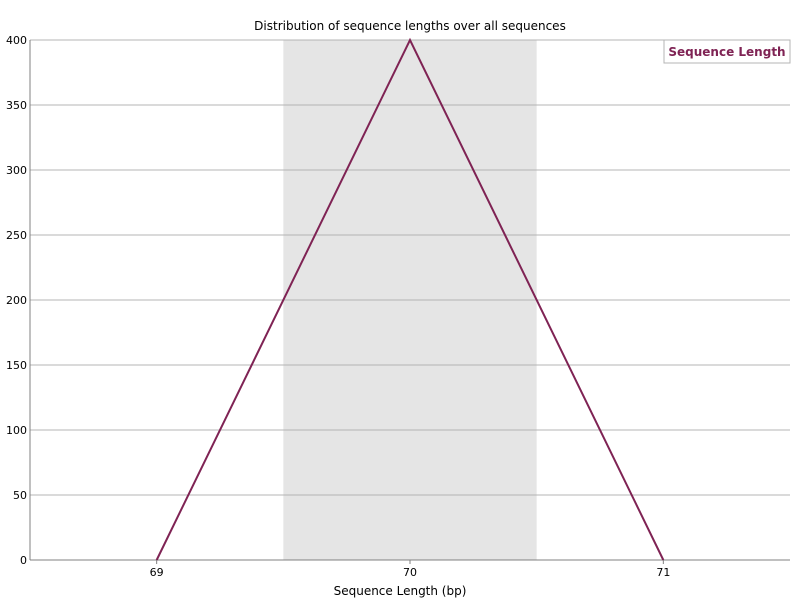 This screenshot has width=800, height=605. Describe the element at coordinates (16, 365) in the screenshot. I see `y-tick-label-150: 150` at that location.